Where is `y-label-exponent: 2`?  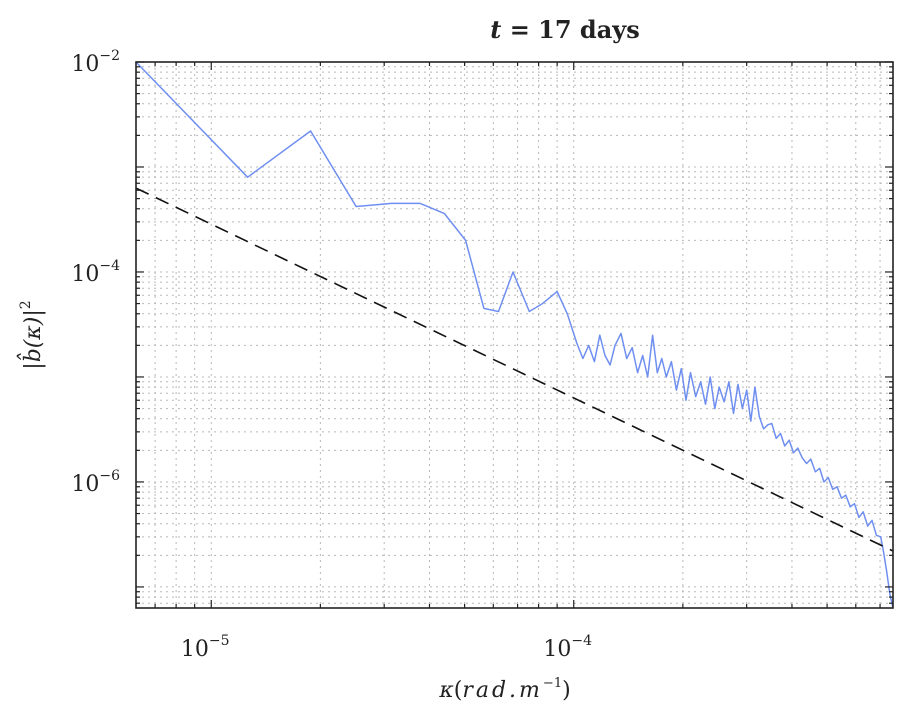 y-label-exponent: 2 is located at coordinates (26, 304).